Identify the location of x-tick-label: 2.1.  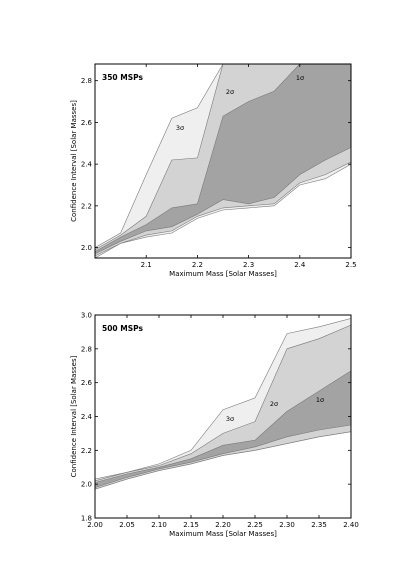
(146, 265).